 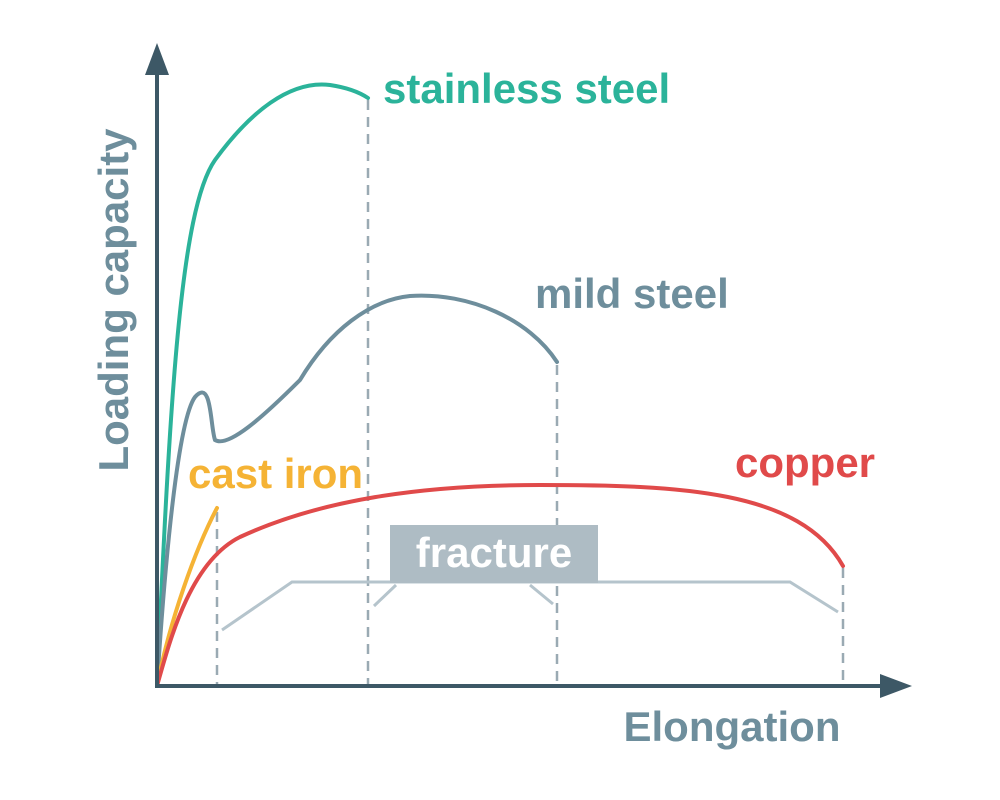 I want to click on x-axis-arrow, so click(x=896, y=686).